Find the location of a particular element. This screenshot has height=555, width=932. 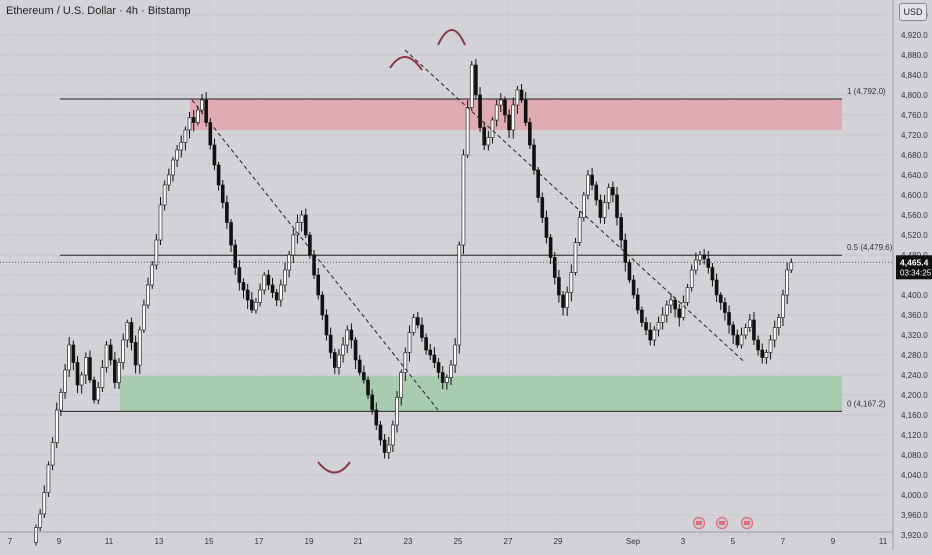

countdown-text: 03:34:25 is located at coordinates (916, 272).